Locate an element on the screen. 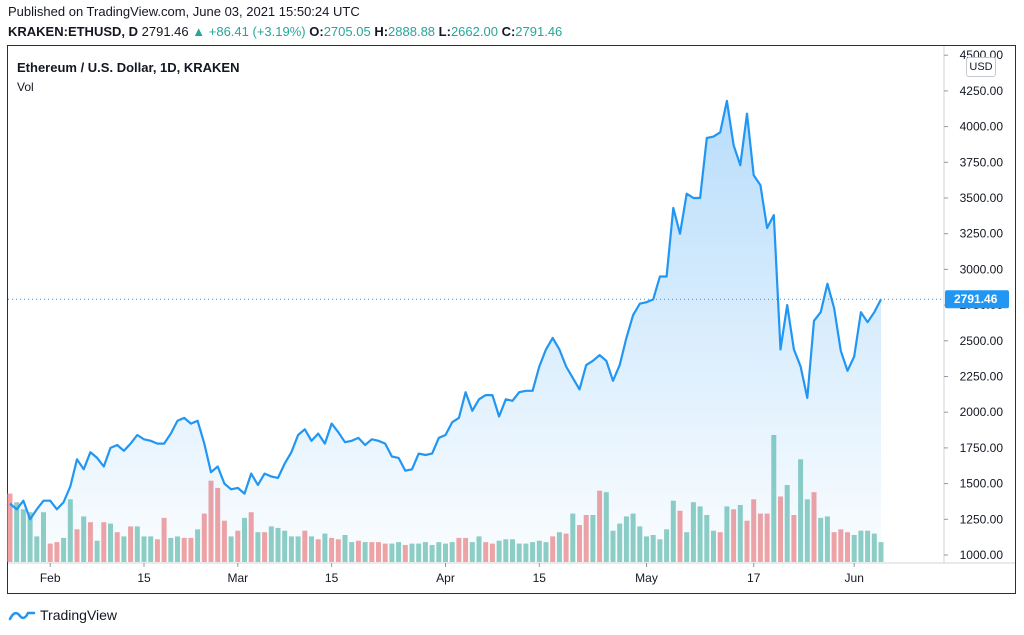  close-value: 2791.46 is located at coordinates (539, 31).